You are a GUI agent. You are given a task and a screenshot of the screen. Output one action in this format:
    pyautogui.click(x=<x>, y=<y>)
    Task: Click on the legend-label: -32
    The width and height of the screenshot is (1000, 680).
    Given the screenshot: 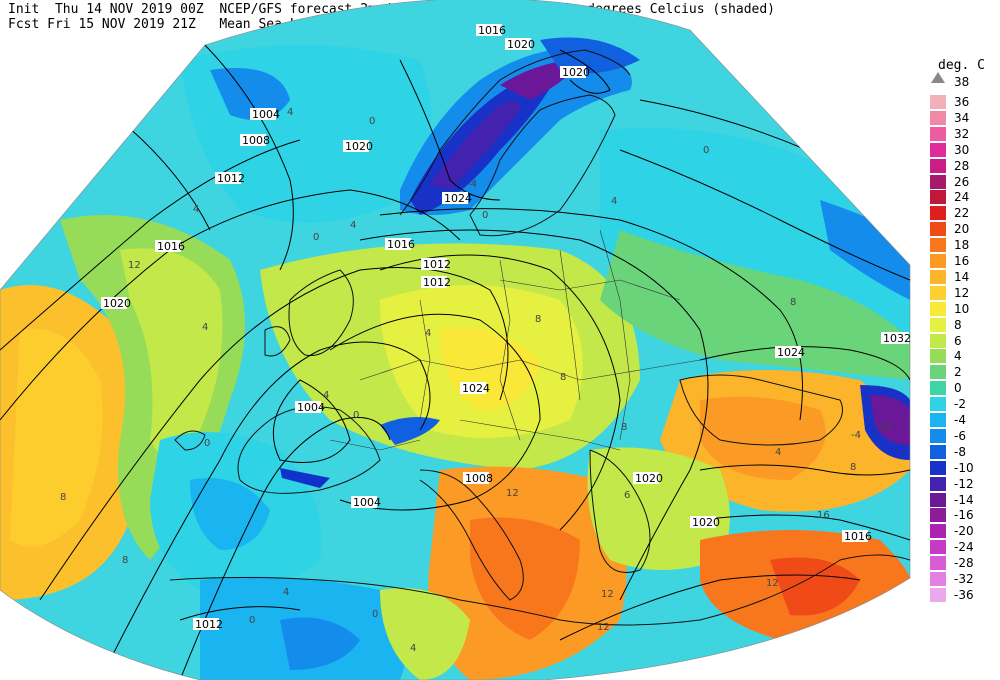 What is the action you would take?
    pyautogui.click(x=964, y=579)
    